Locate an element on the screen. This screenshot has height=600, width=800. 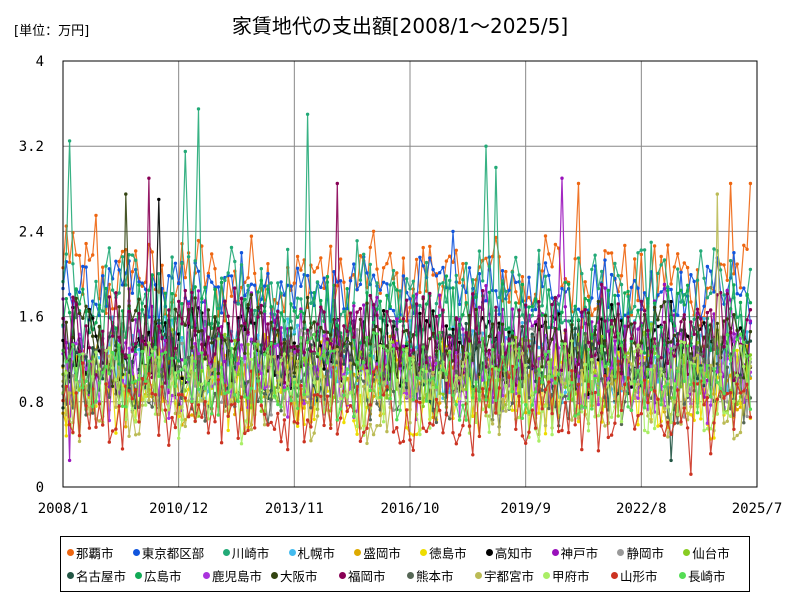
legend-row: 名古屋市 広島市 鹿児島市 大阪市 福岡市 熊本市 宇都宮市 甲府市 山形市 長崎市 is located at coordinates (408, 575).